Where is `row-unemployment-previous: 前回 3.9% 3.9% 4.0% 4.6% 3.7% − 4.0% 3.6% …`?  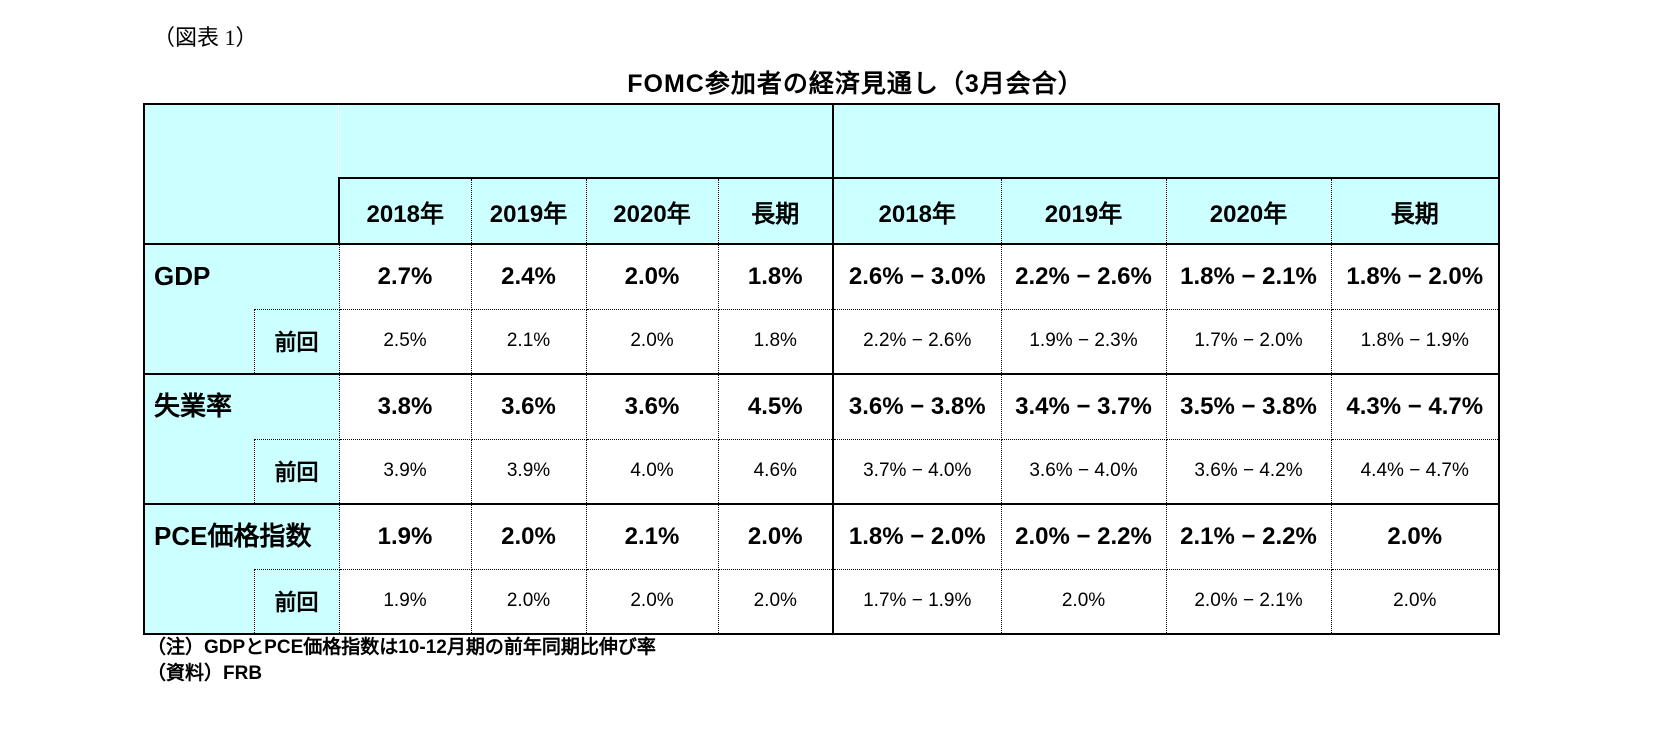 row-unemployment-previous: 前回 3.9% 3.9% 4.0% 4.6% 3.7% − 4.0% 3.6% … is located at coordinates (822, 471).